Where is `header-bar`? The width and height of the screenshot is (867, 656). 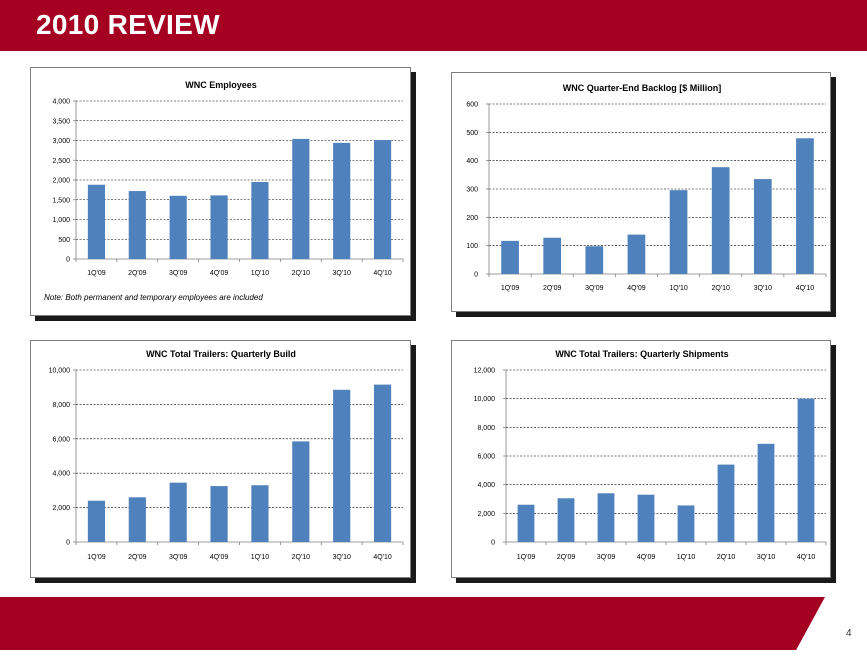 header-bar is located at coordinates (433, 25).